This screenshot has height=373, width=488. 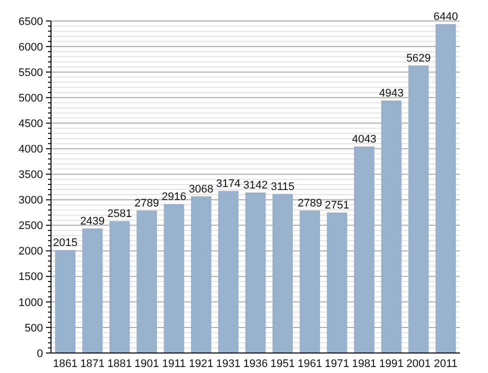 I want to click on x-tick-label: 1931, so click(x=228, y=364).